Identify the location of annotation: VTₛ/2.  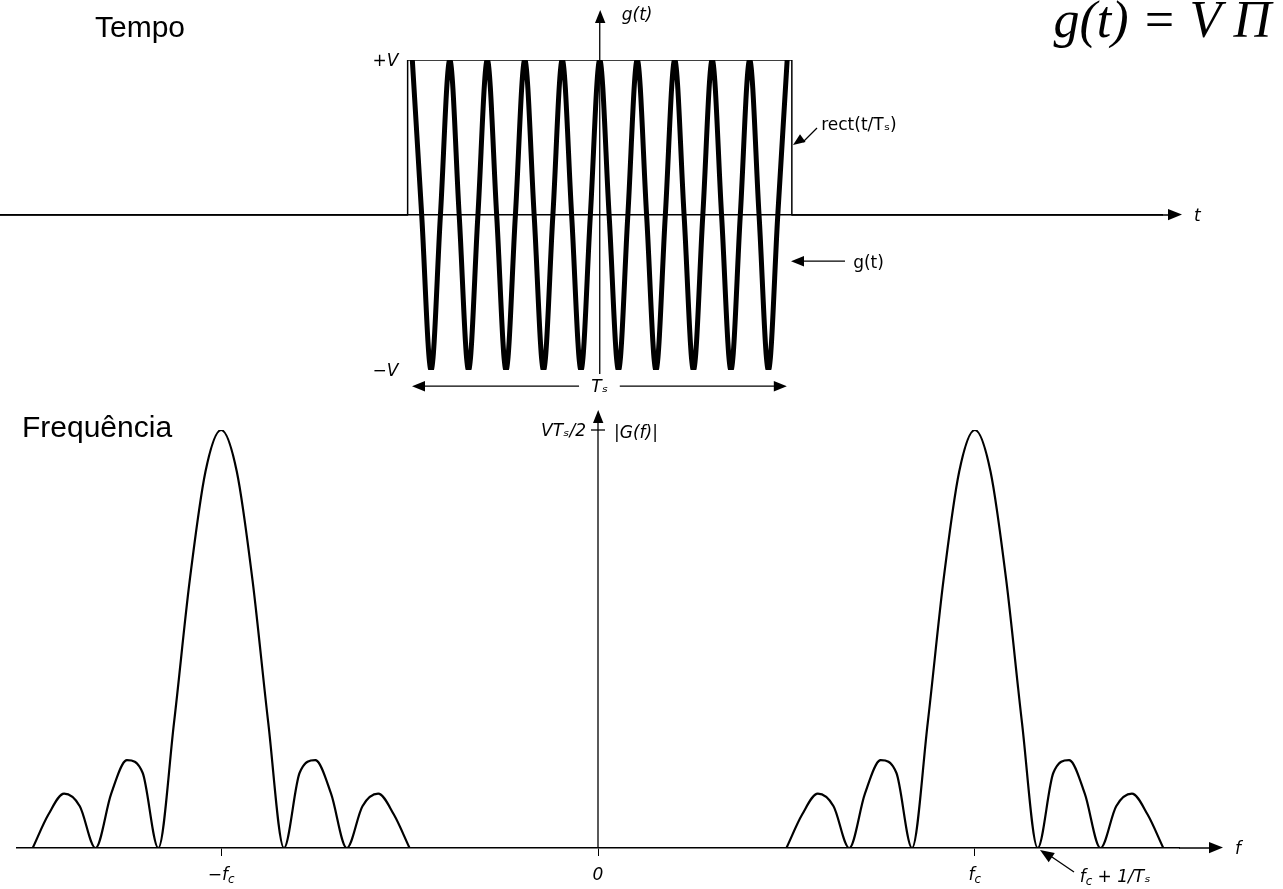
(563, 429).